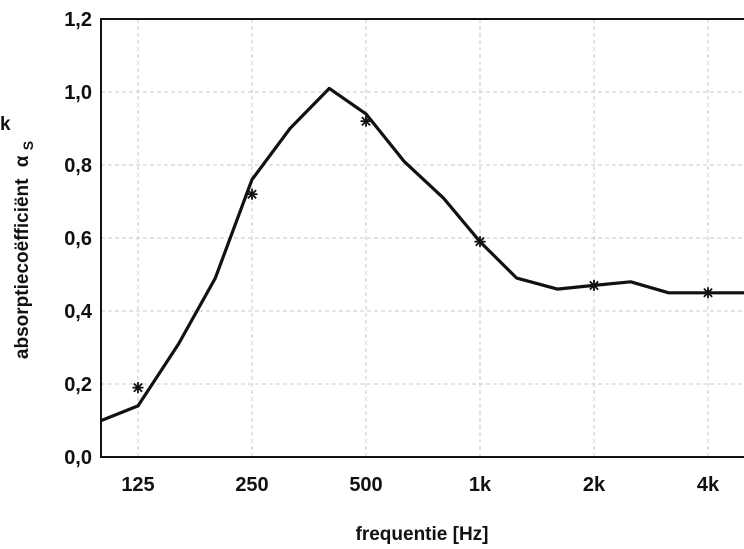 The height and width of the screenshot is (549, 744). What do you see at coordinates (22, 161) in the screenshot?
I see `y-axis-title-symbol: α` at bounding box center [22, 161].